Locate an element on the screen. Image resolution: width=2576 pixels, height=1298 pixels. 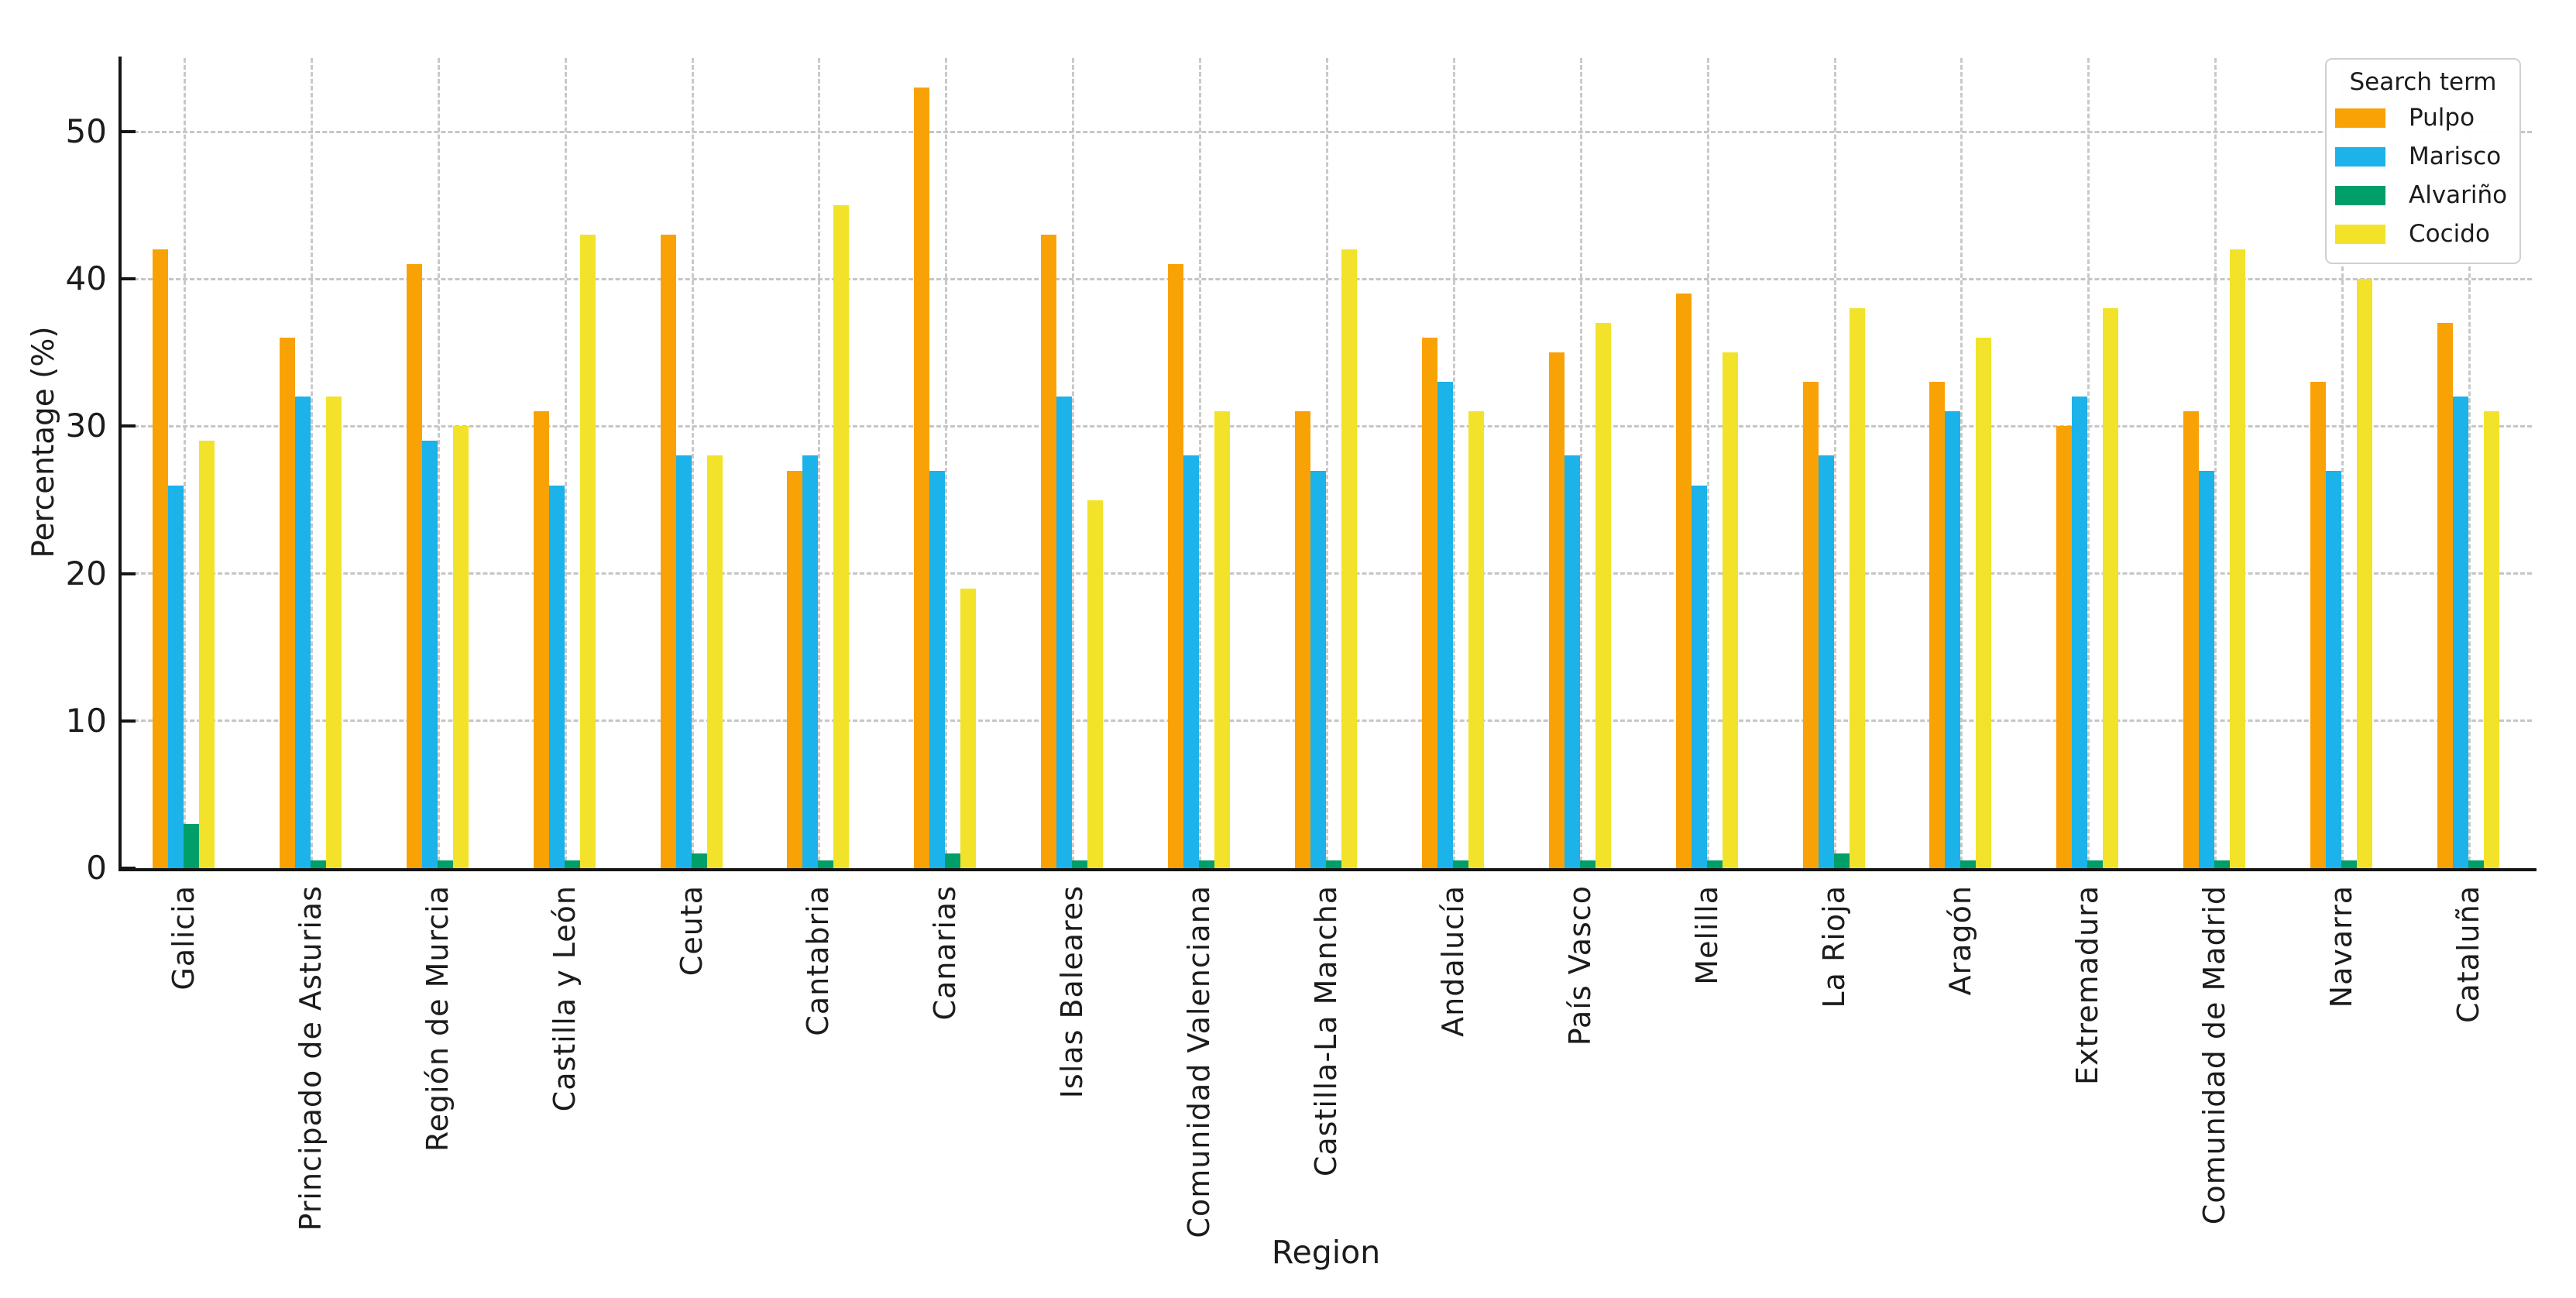
bar-alvariño-9 is located at coordinates (1207, 864).